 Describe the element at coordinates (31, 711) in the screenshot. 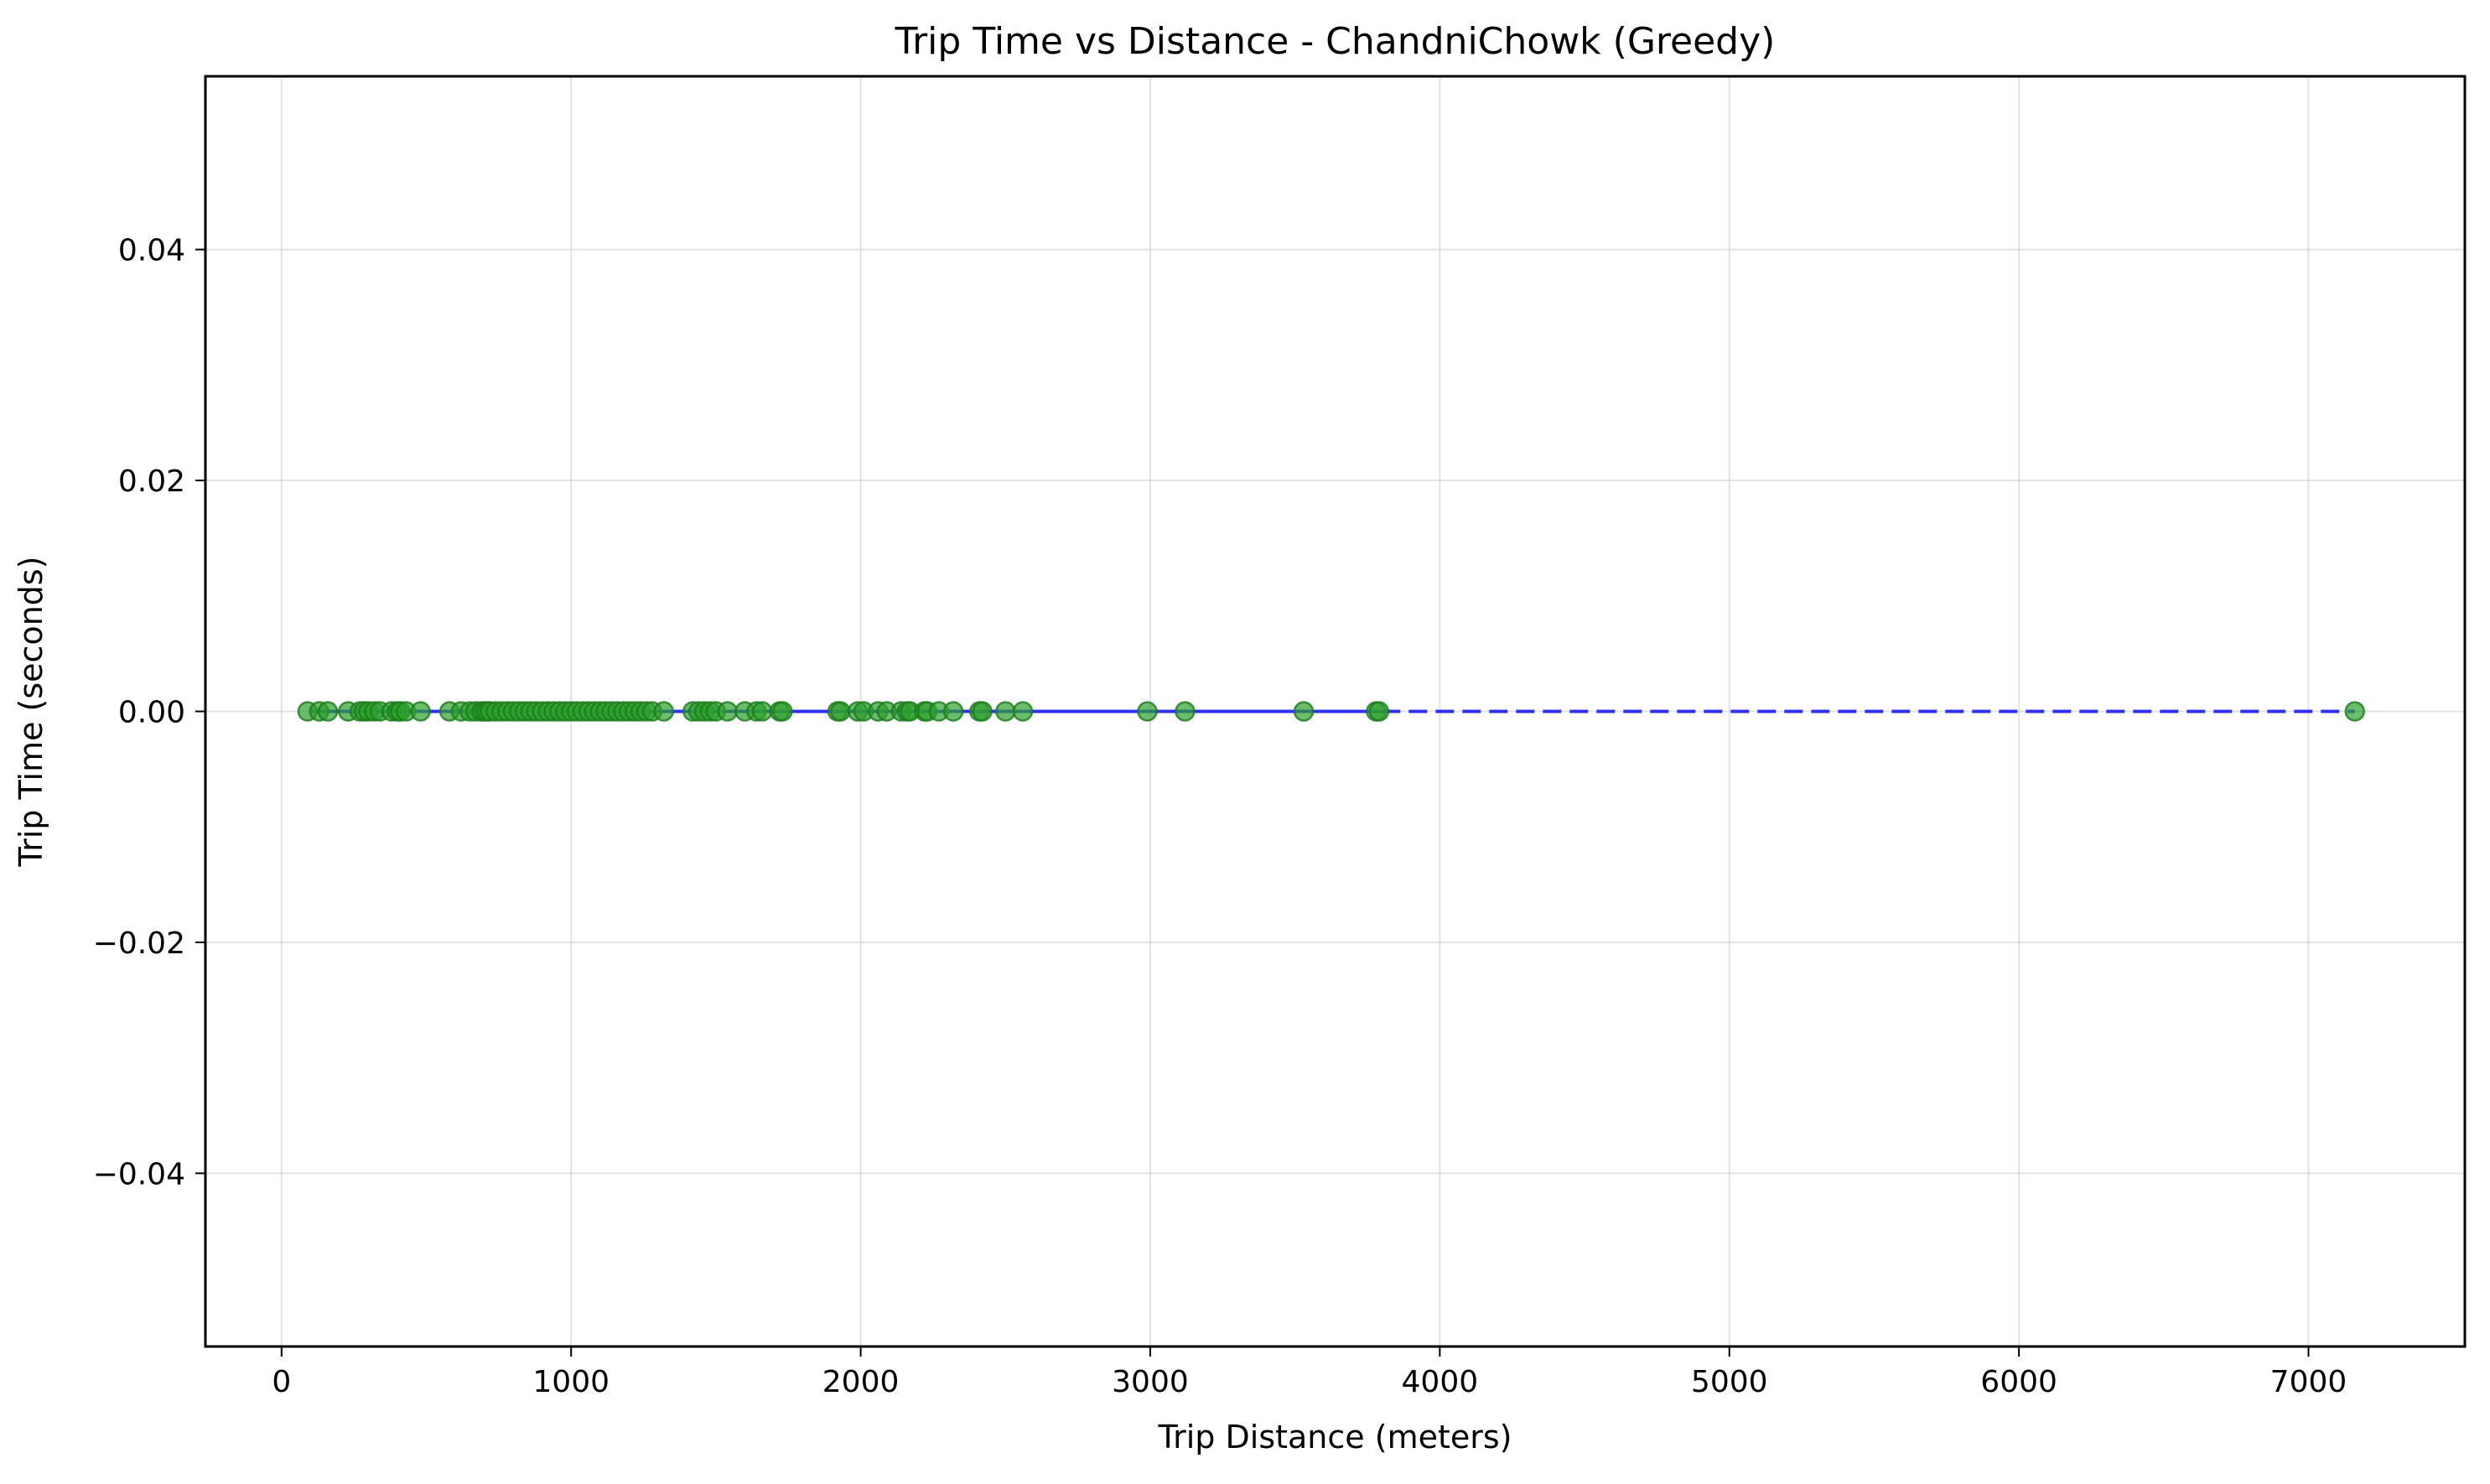

I see `y-axis-label: Trip Time (seconds)` at that location.